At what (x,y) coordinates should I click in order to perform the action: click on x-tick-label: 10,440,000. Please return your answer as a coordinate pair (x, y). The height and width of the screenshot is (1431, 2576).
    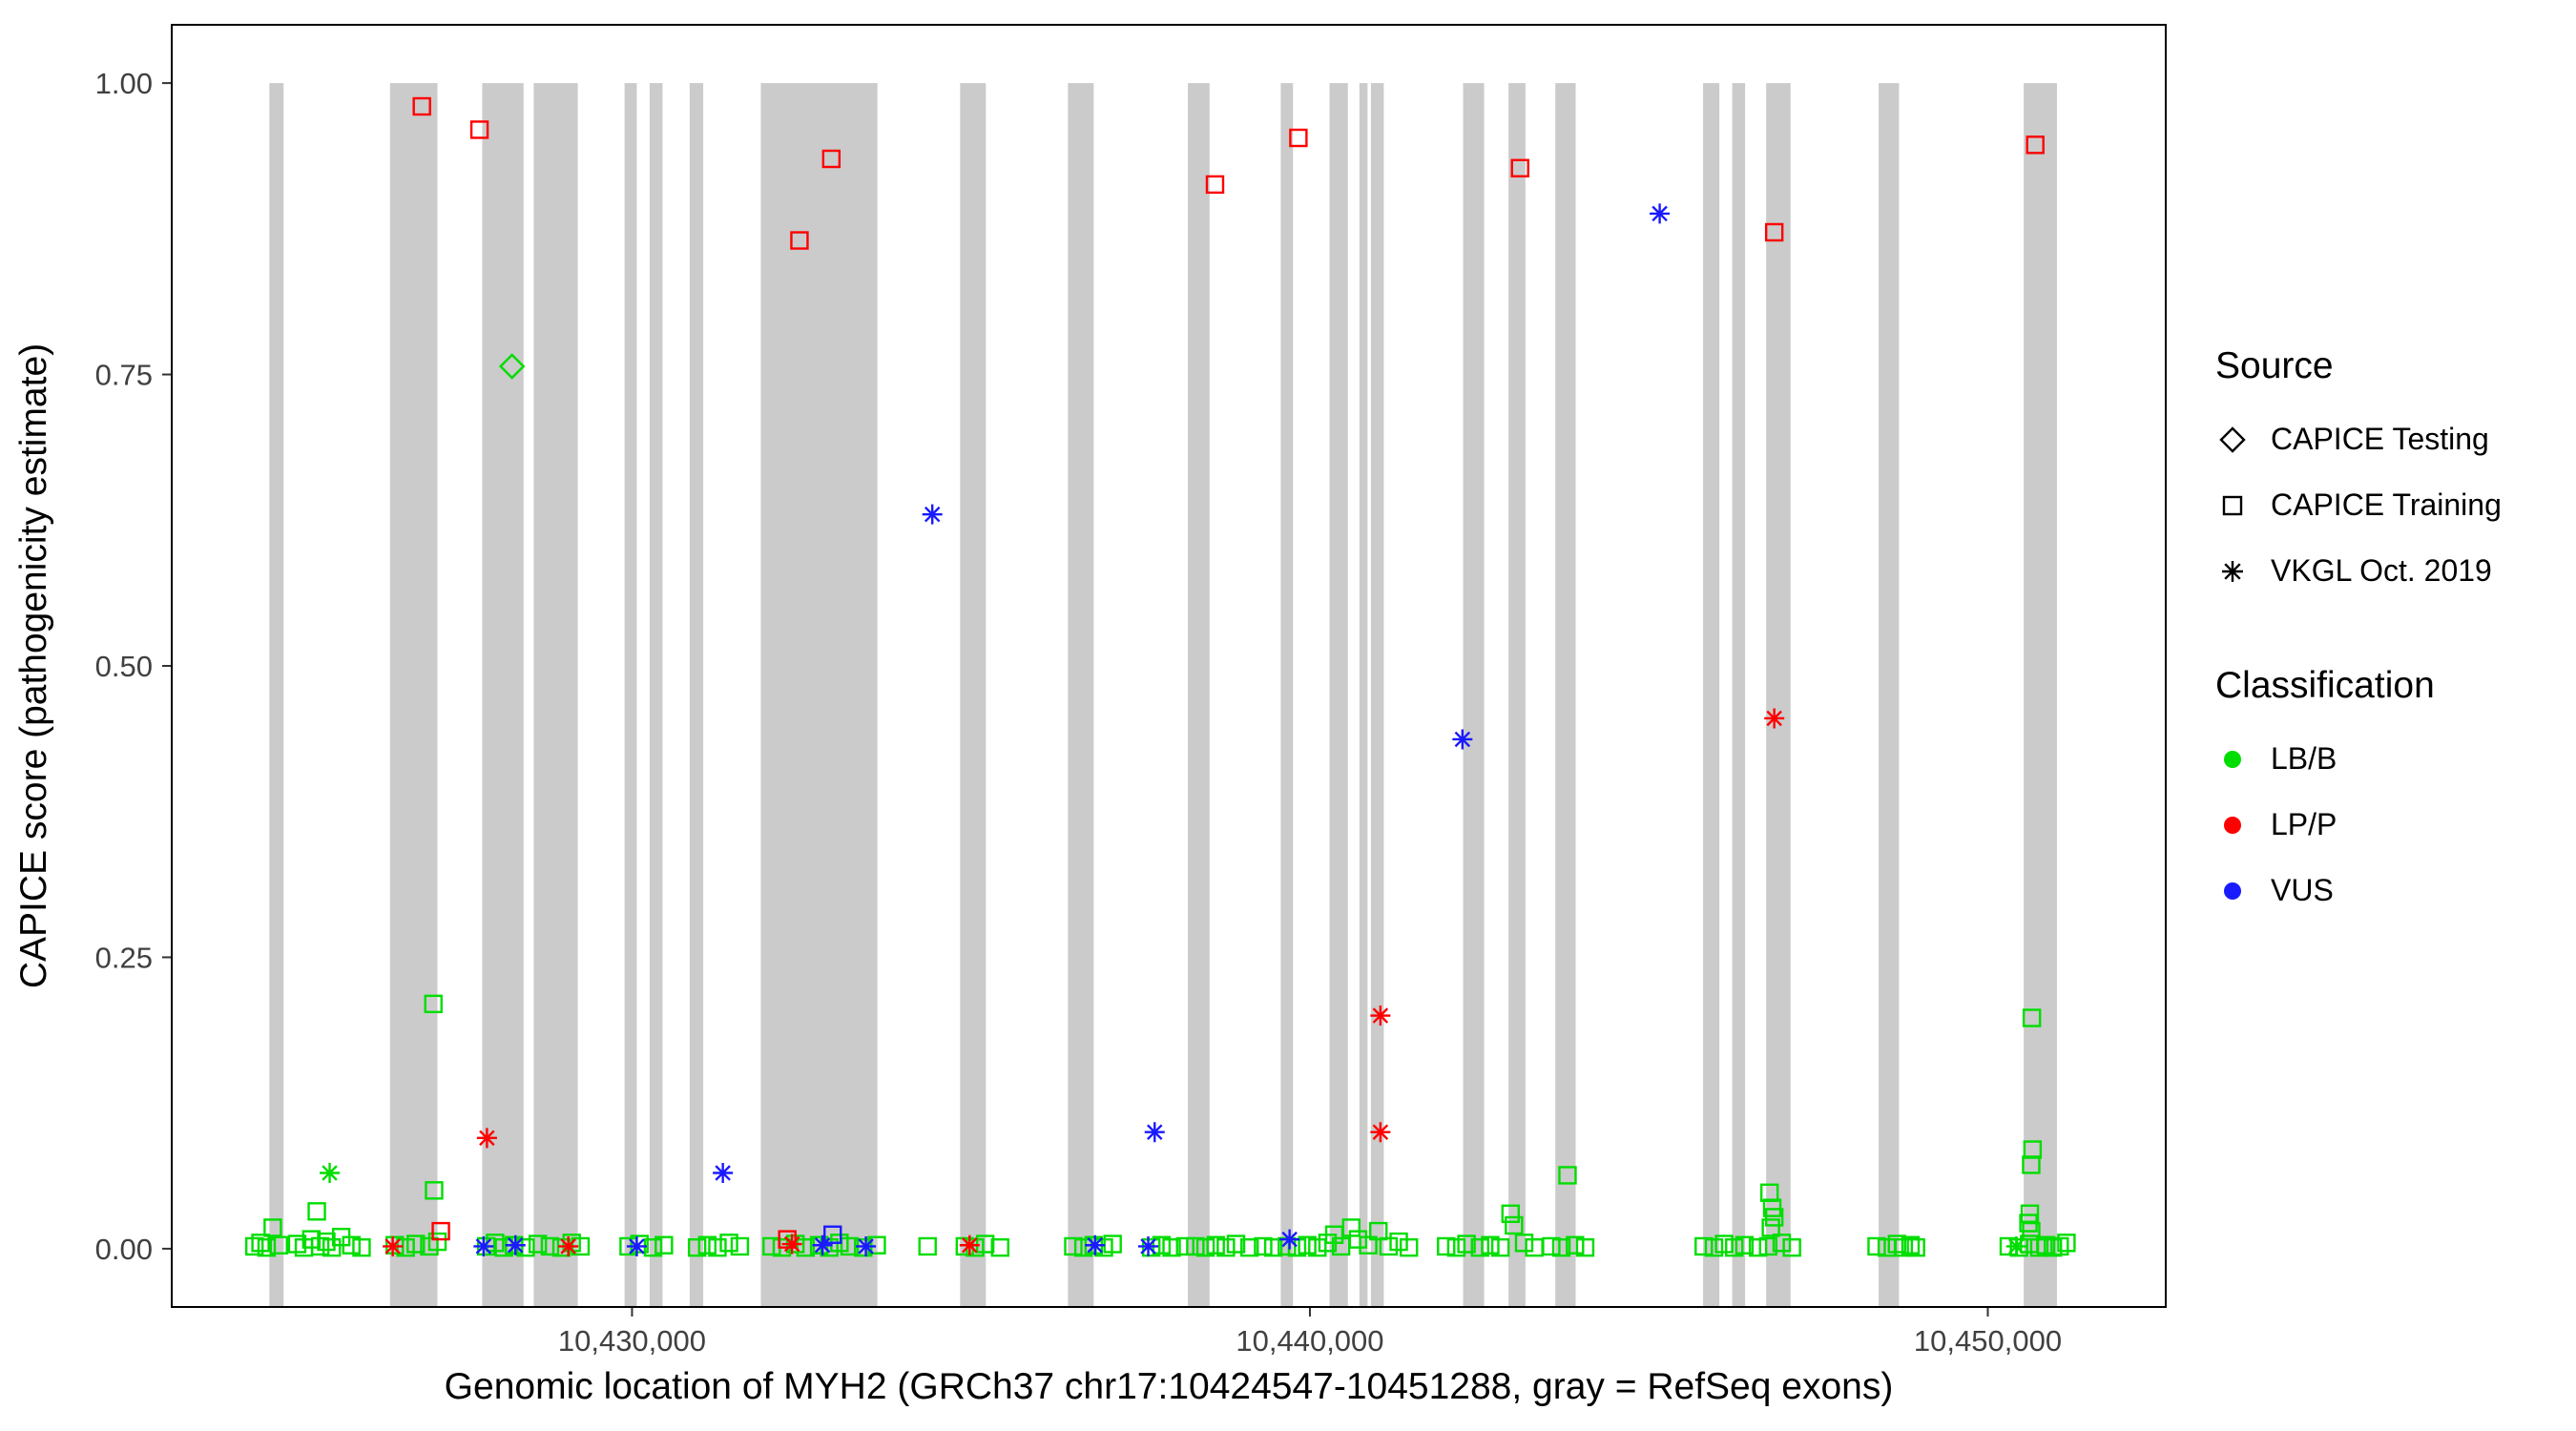
    Looking at the image, I should click on (1309, 1341).